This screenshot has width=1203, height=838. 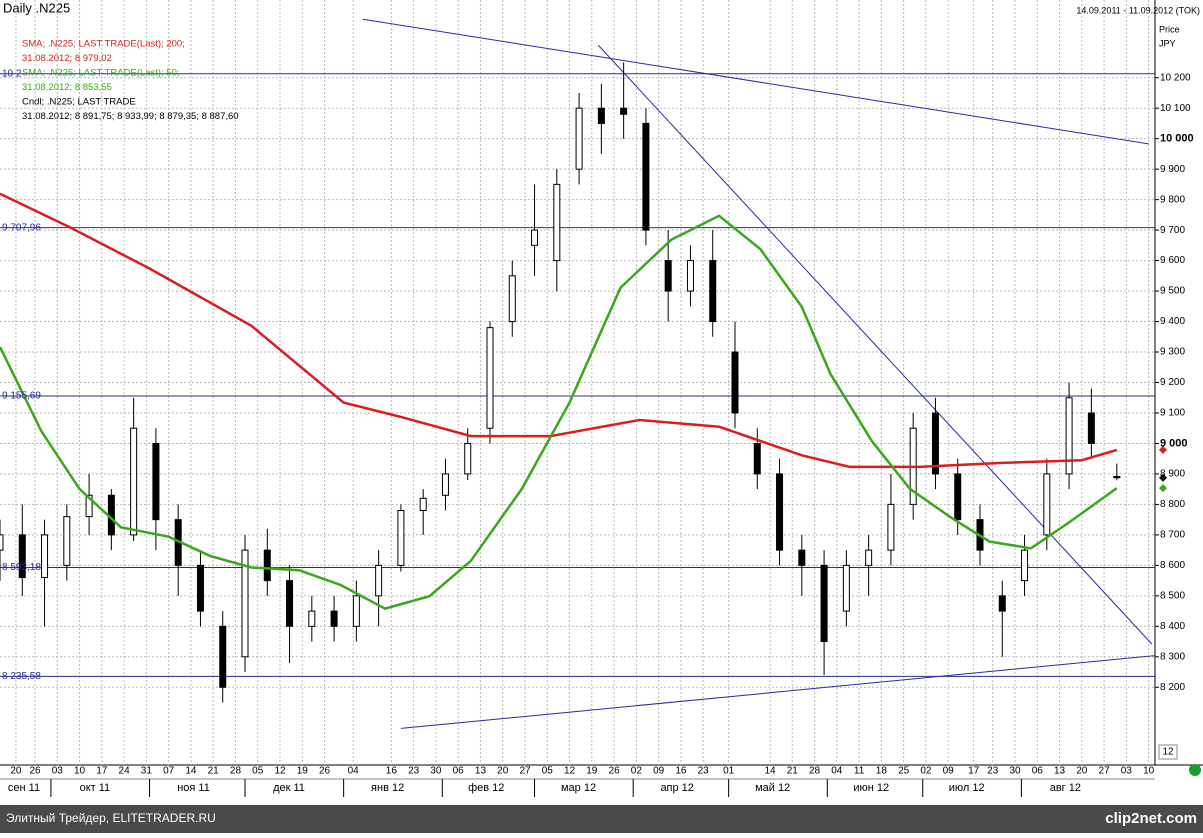 I want to click on x-tick-label: 04, so click(x=354, y=771).